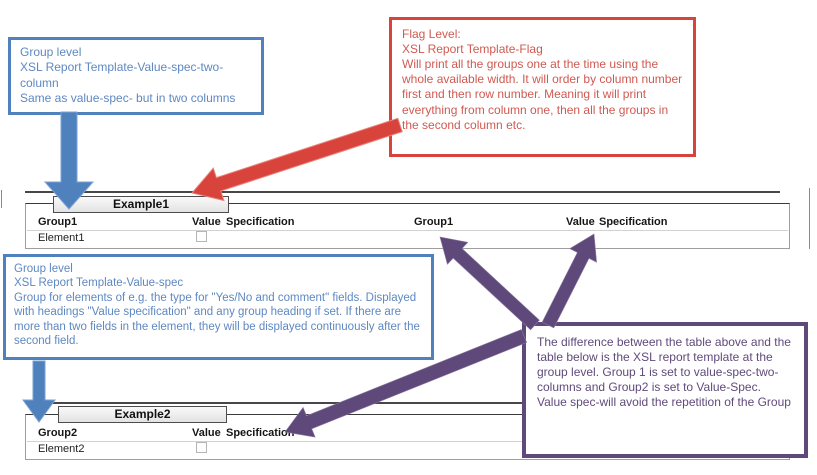 This screenshot has width=817, height=475. Describe the element at coordinates (297, 159) in the screenshot. I see `red-arrow-to-example1-header` at that location.